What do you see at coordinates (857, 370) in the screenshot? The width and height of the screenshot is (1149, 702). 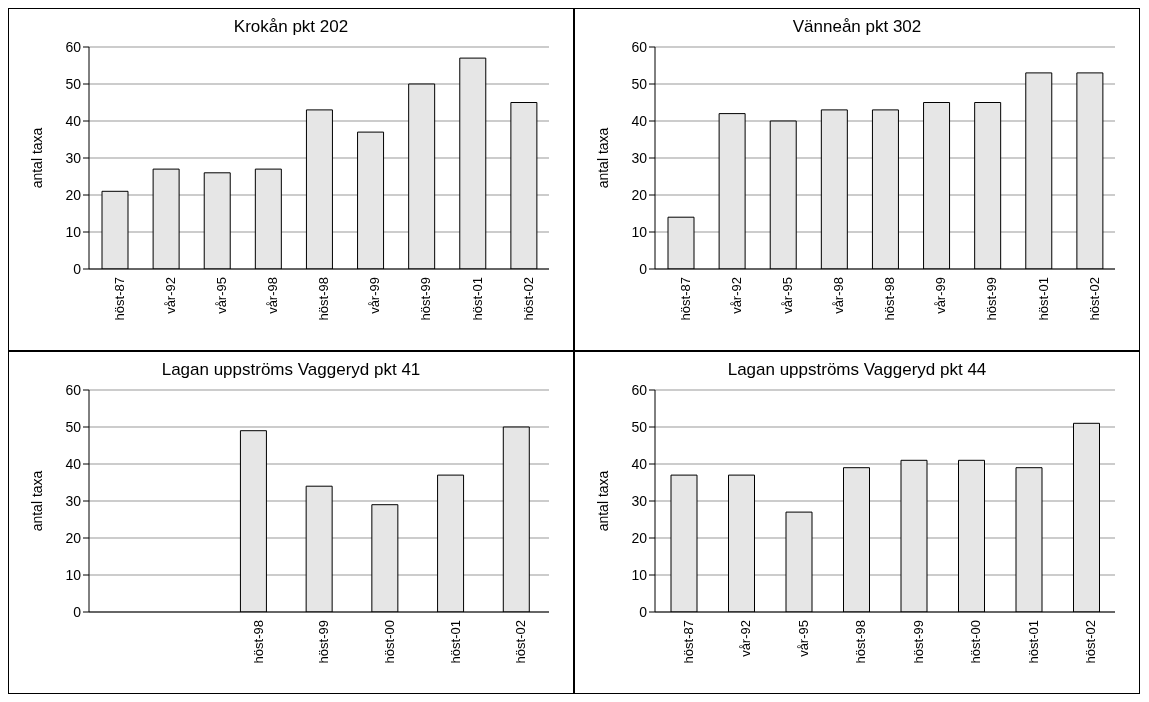 I see `chart-title: Lagan uppströms Vaggeryd pkt 44` at bounding box center [857, 370].